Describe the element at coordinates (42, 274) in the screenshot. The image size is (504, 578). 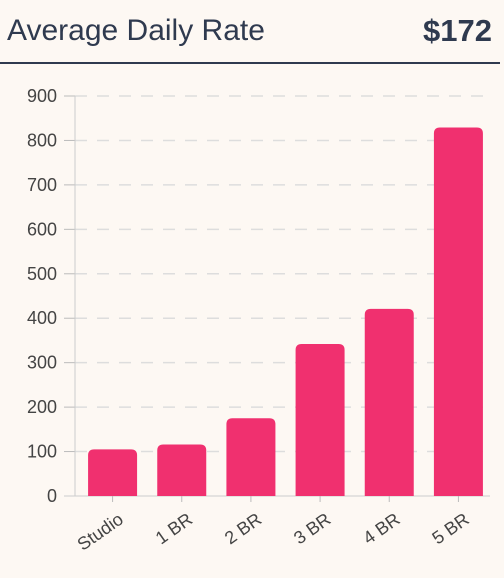
I see `y-tick-label: 500` at that location.